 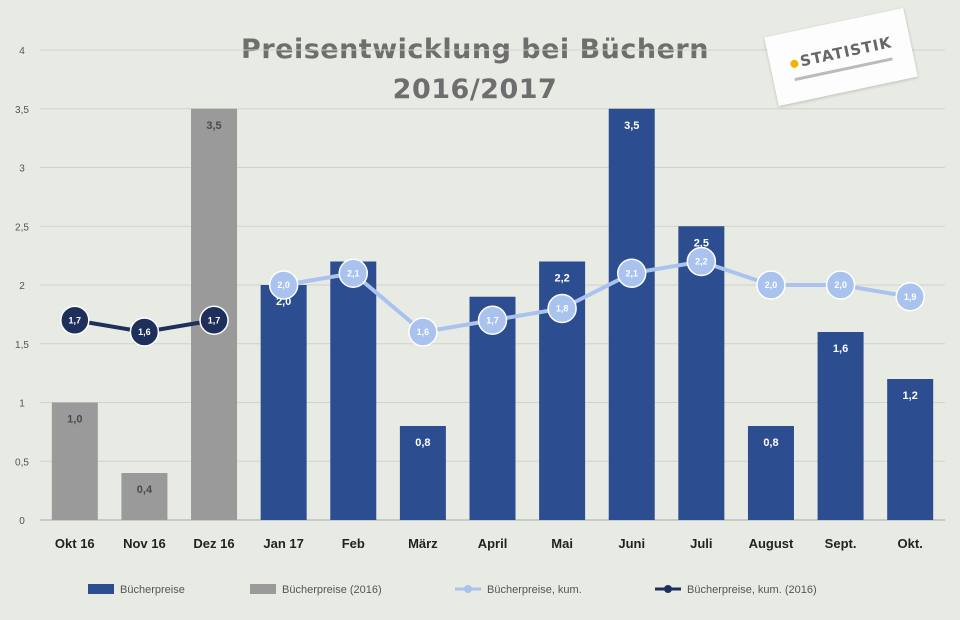 I want to click on legend-label: Bücherpreise, so click(x=152, y=590).